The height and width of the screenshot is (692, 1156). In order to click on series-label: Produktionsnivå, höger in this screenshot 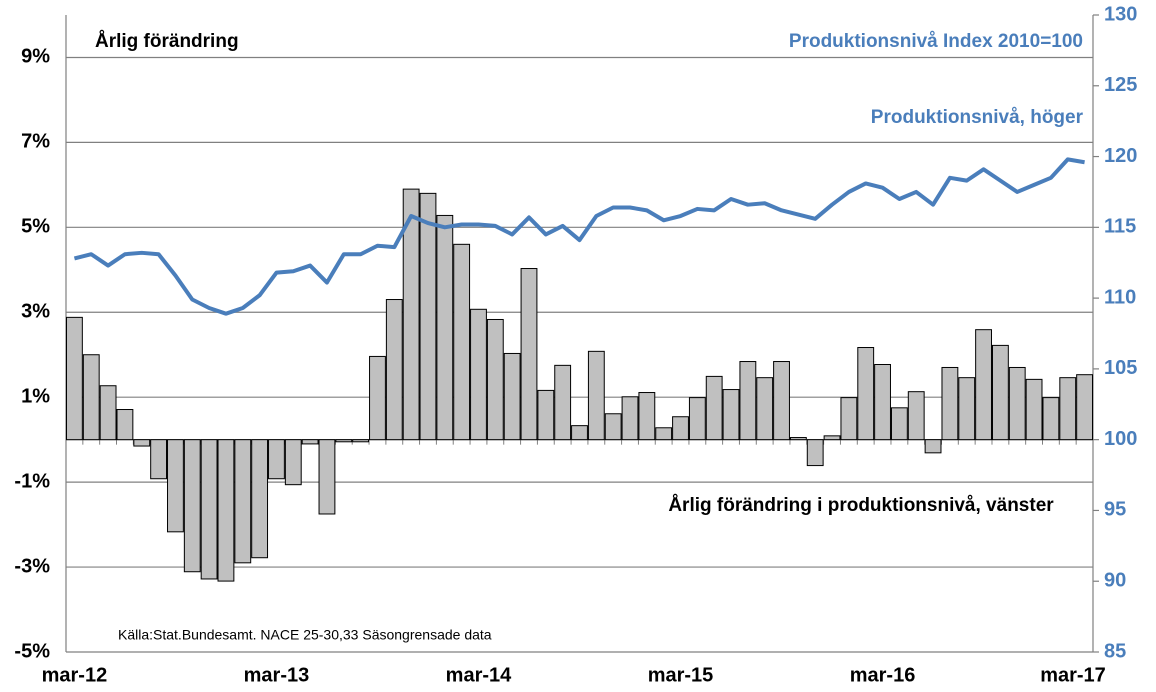, I will do `click(977, 117)`.